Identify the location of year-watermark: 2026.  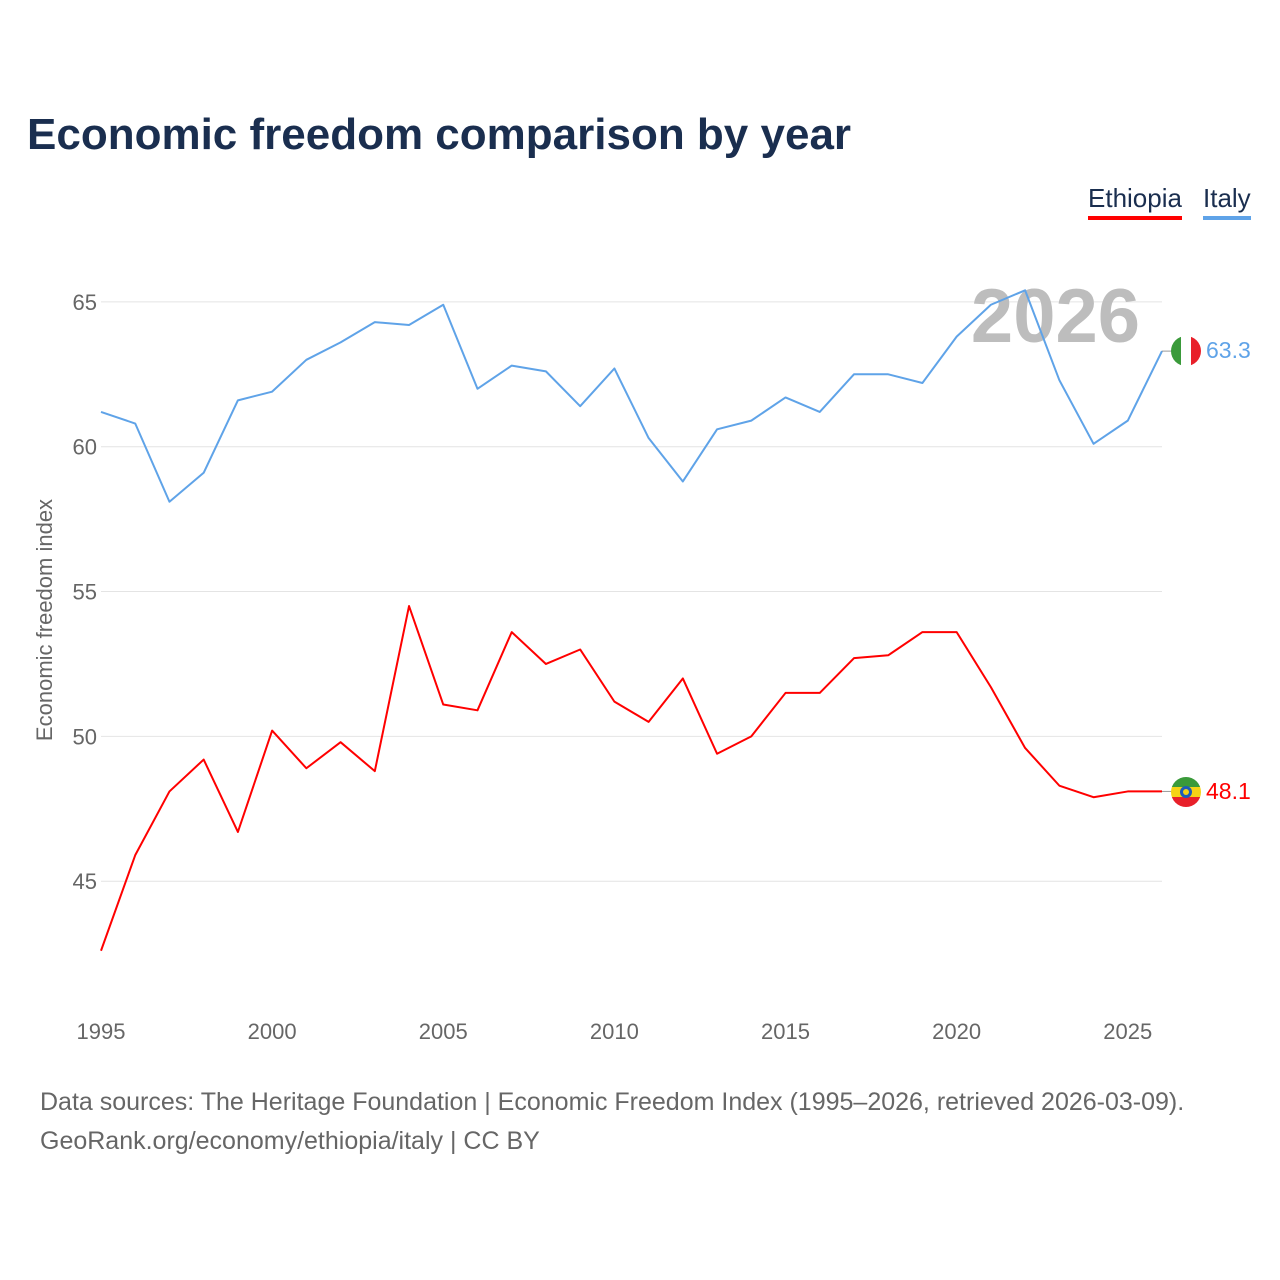
(1055, 316).